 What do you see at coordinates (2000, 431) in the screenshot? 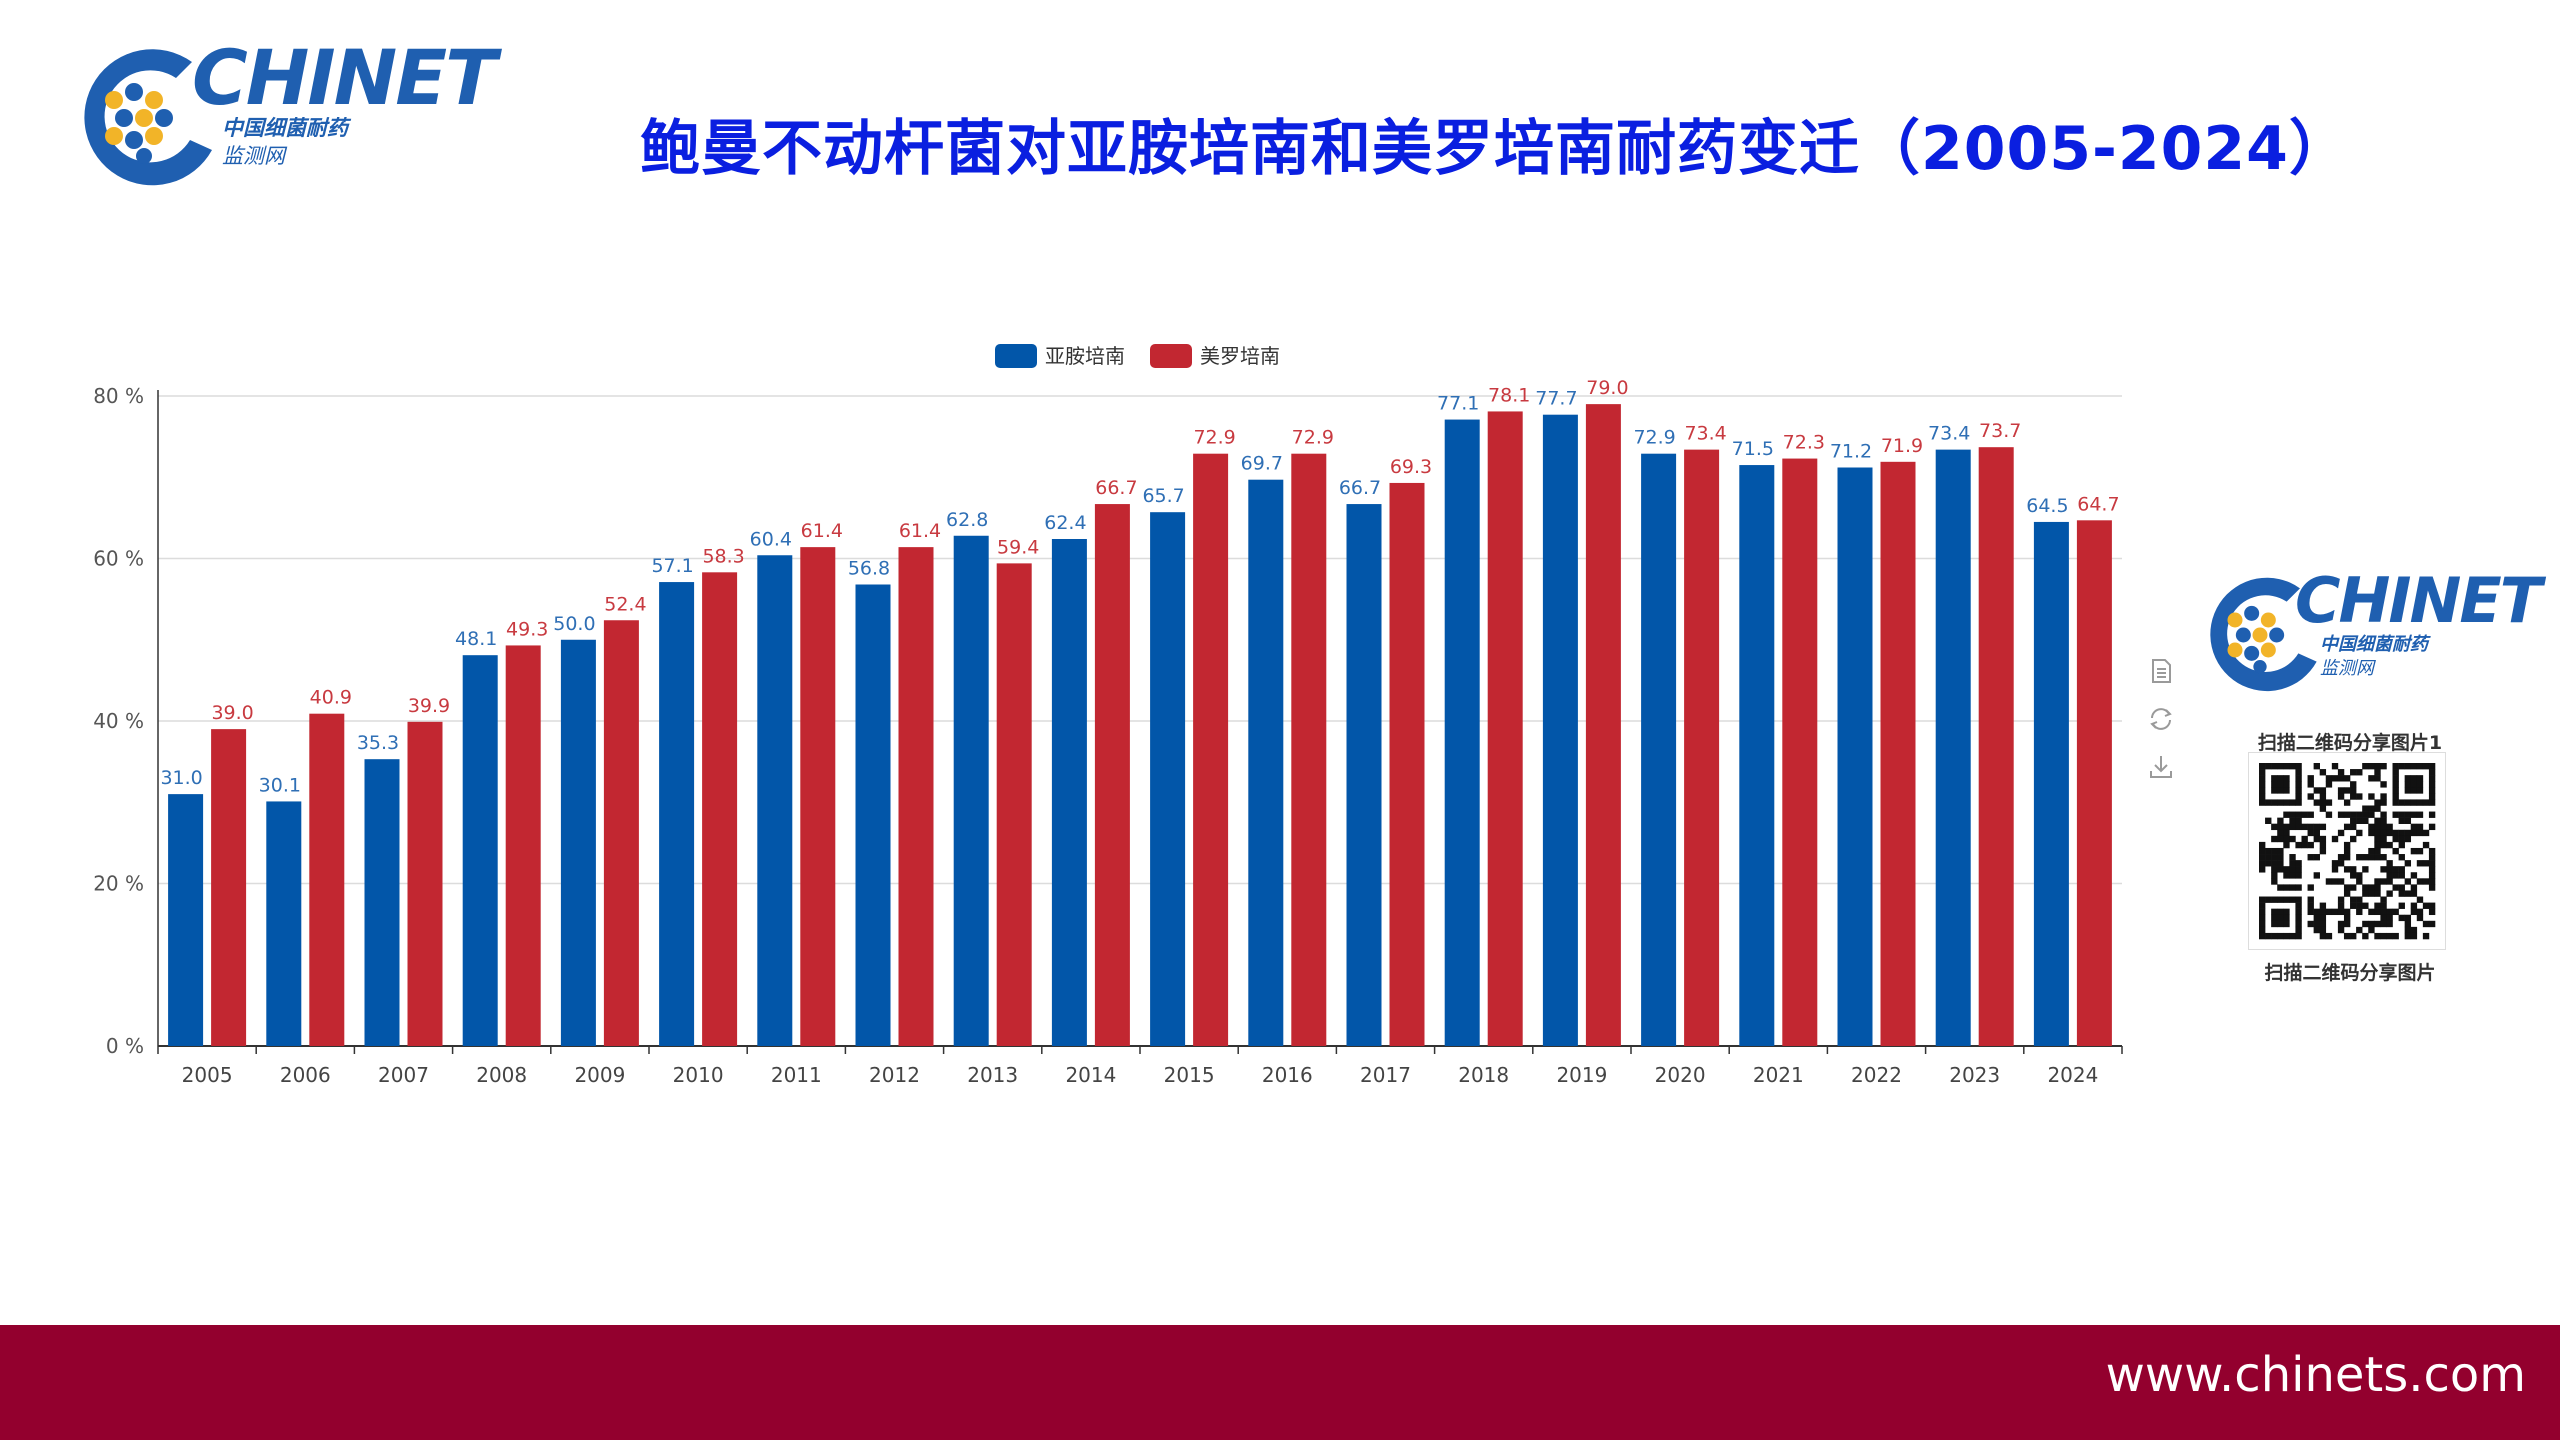
I see `data-label-meropenem: 73.7` at bounding box center [2000, 431].